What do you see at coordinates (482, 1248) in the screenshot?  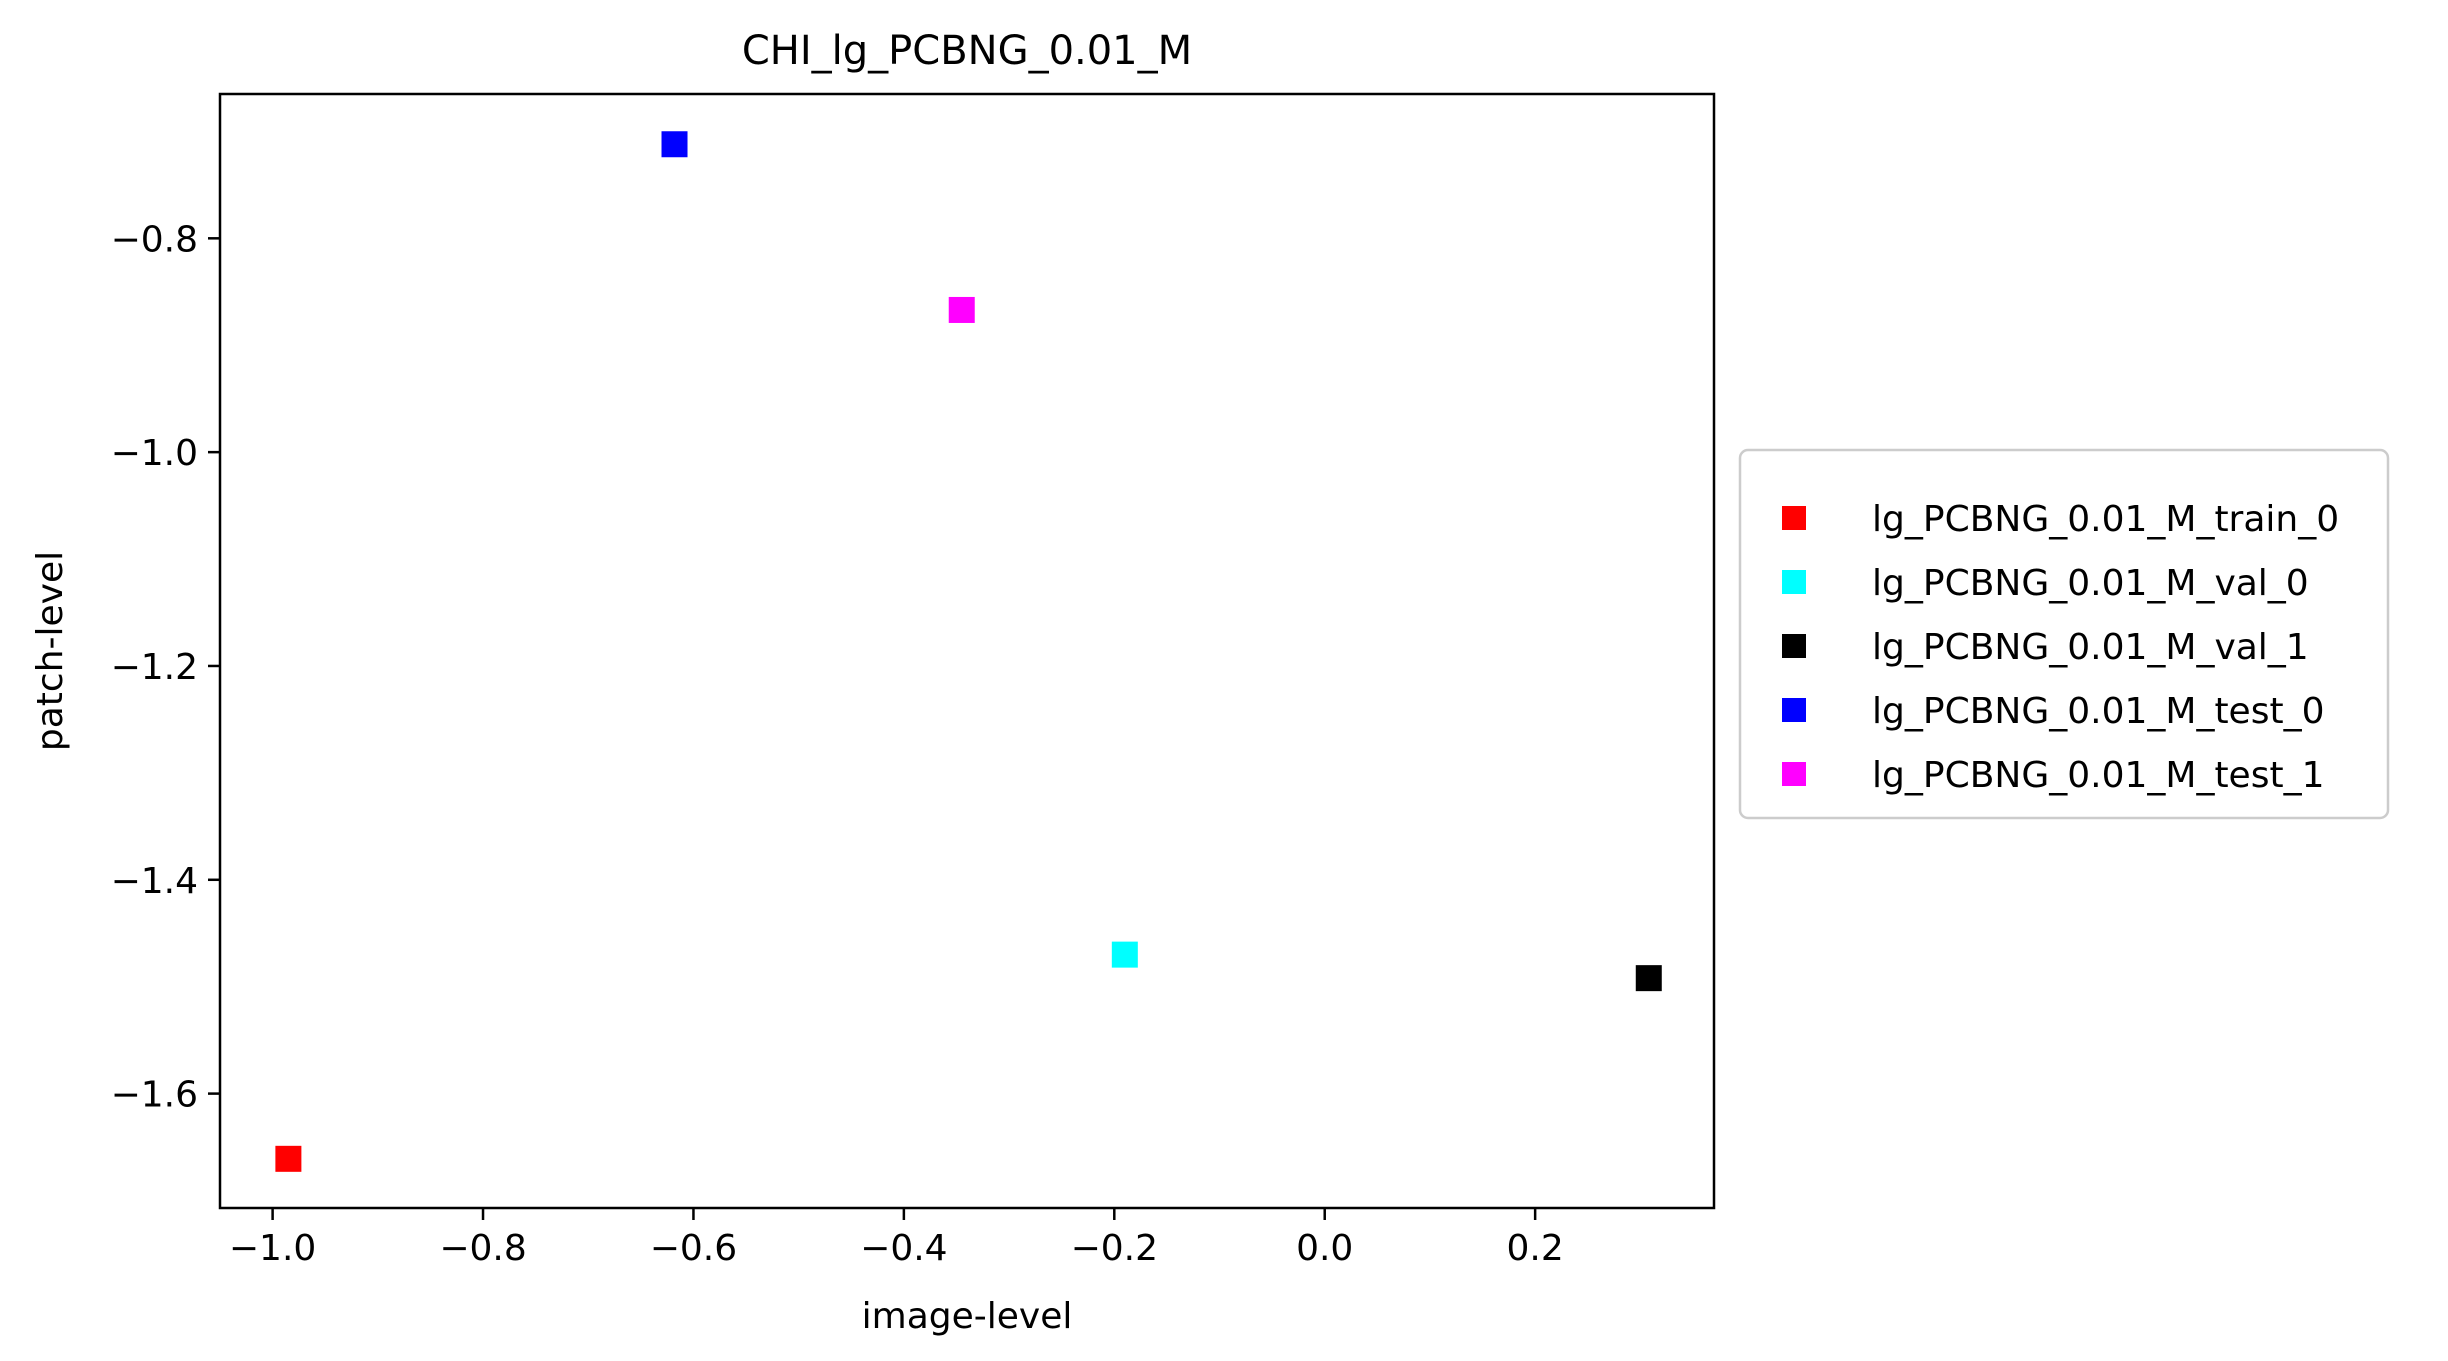 I see `x-tick-label: −0.8` at bounding box center [482, 1248].